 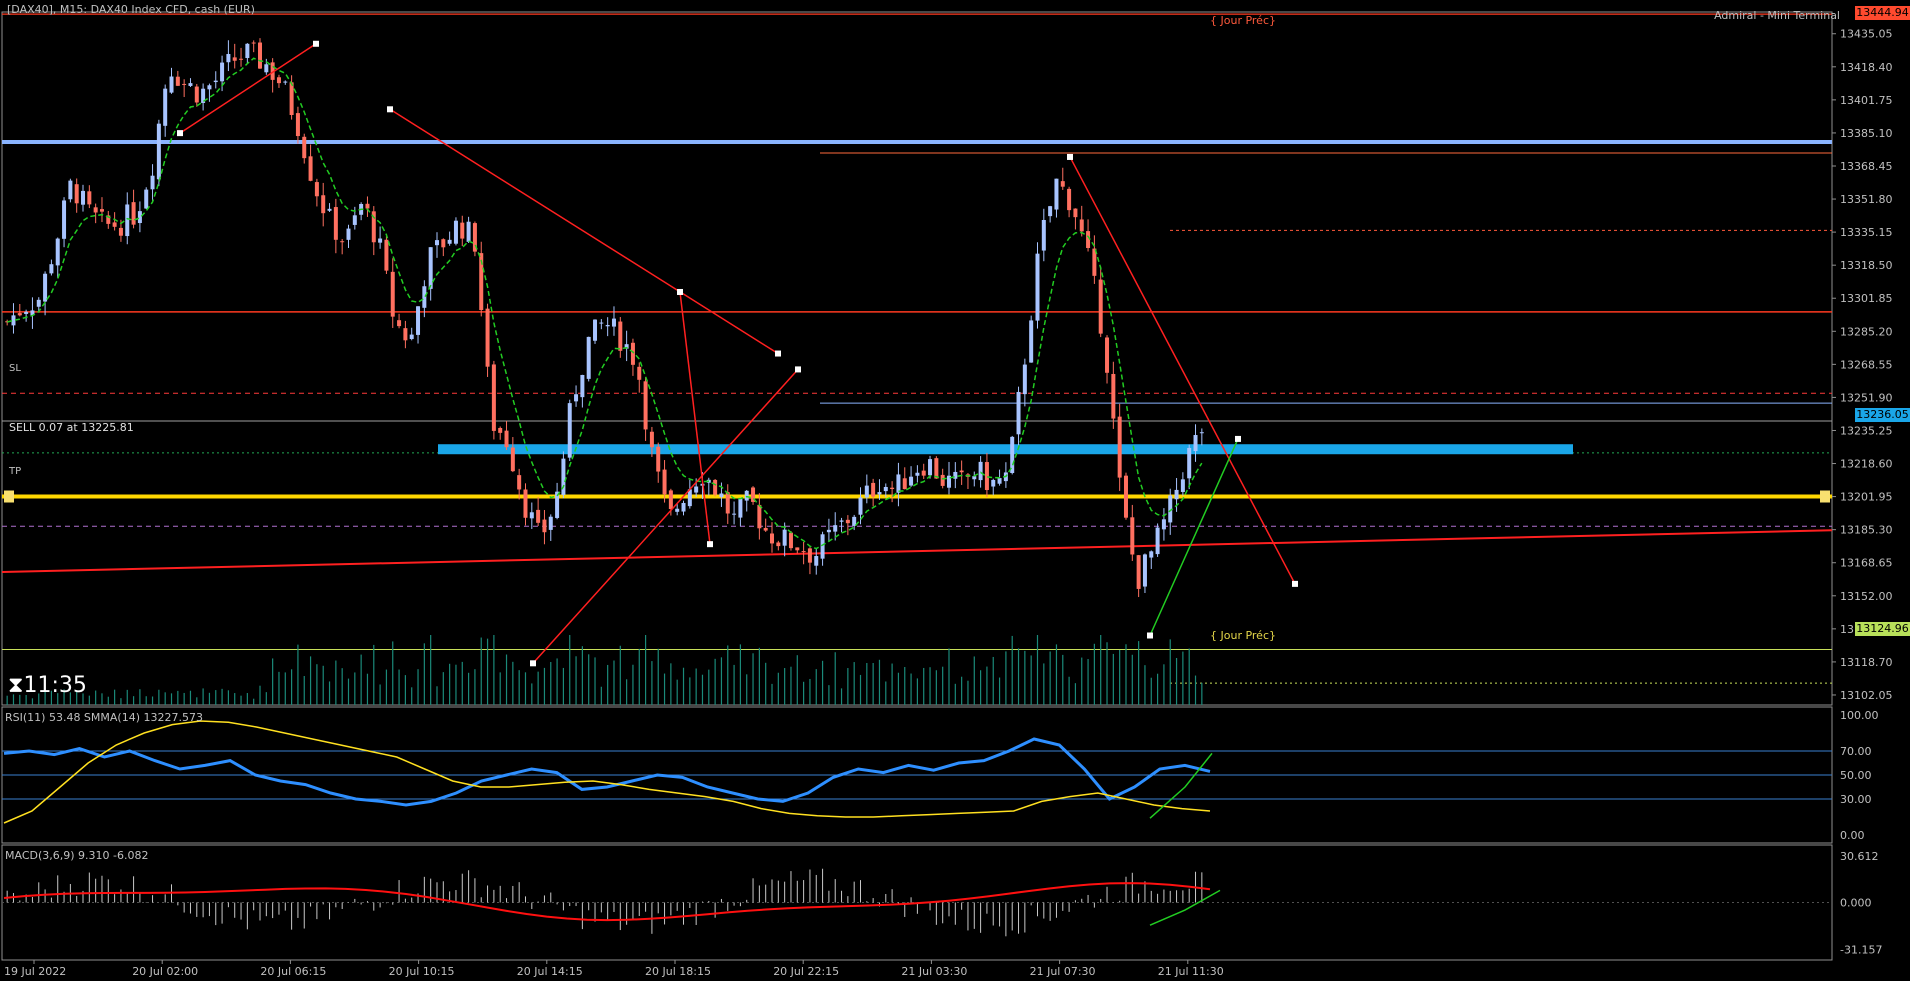 What do you see at coordinates (1859, 715) in the screenshot?
I see `rsi-tick-label: 100.00` at bounding box center [1859, 715].